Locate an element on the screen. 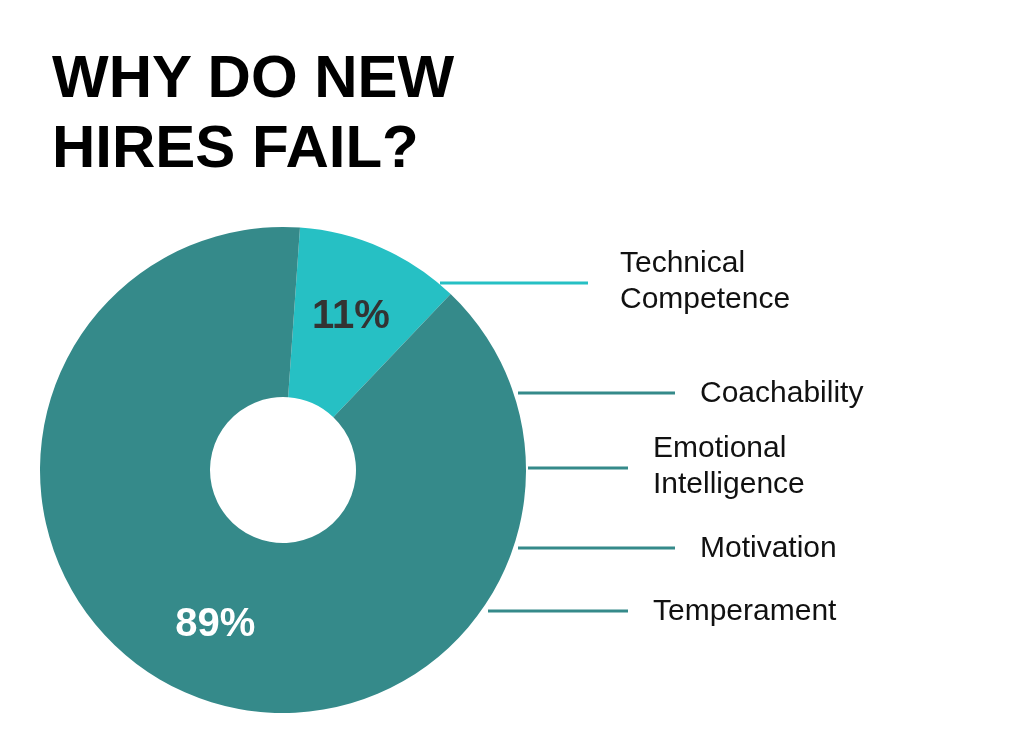 The image size is (1024, 742). text: Emotional Intelligence is located at coordinates (729, 464).